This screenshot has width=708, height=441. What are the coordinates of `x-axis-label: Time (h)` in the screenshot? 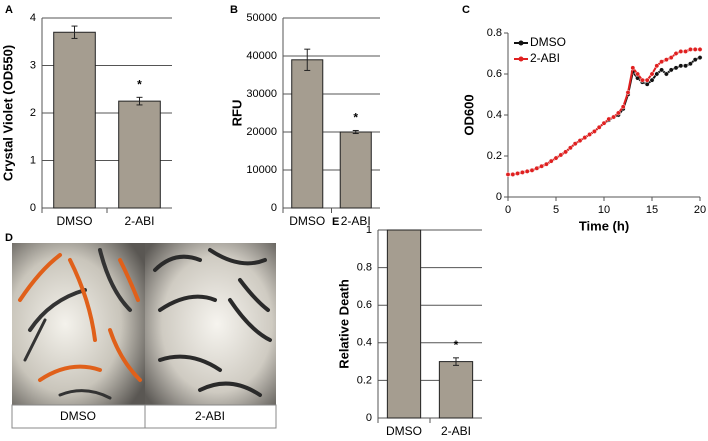 It's located at (604, 225).